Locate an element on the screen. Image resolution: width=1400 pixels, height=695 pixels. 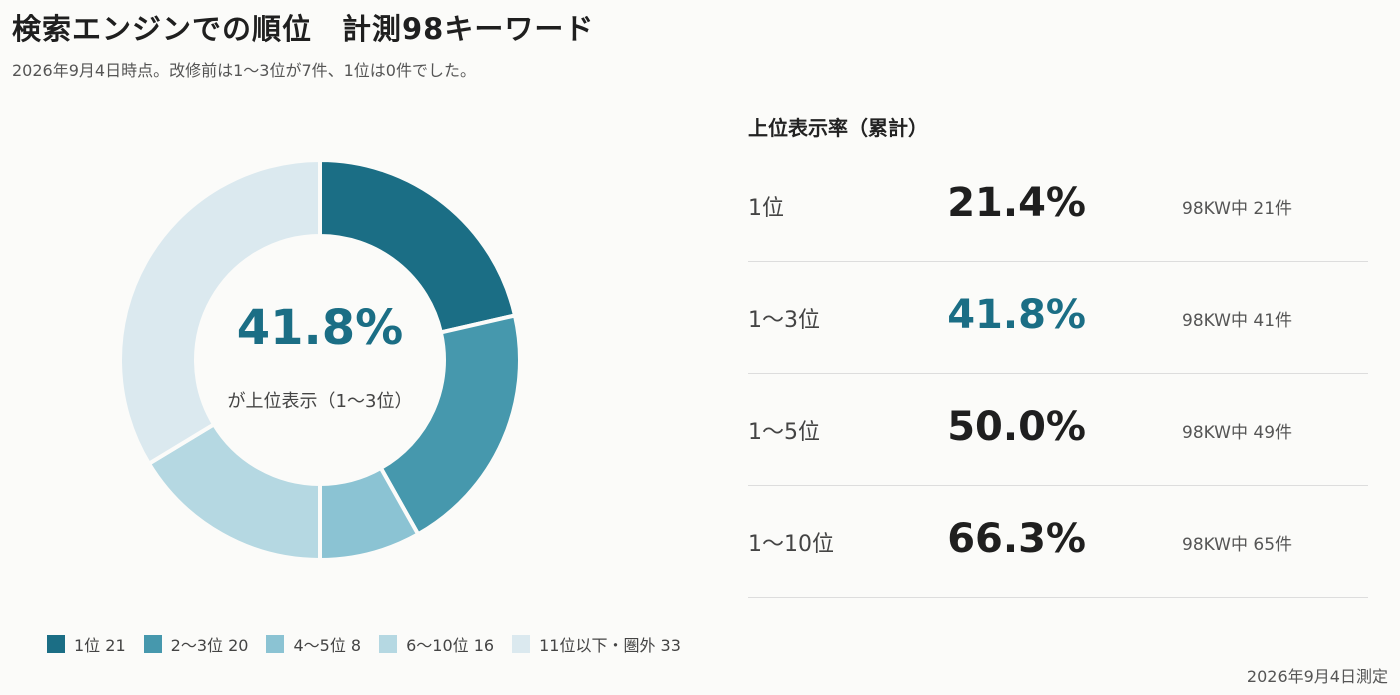
legend-item-rank-11-plus: 11位以下・圏外 33 is located at coordinates (596, 644).